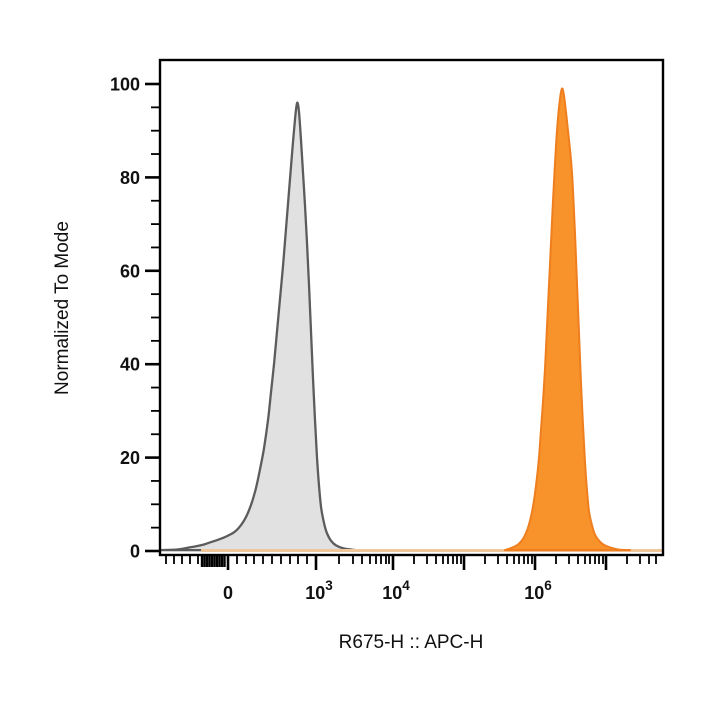  I want to click on y-tick-label: 20, so click(130, 458).